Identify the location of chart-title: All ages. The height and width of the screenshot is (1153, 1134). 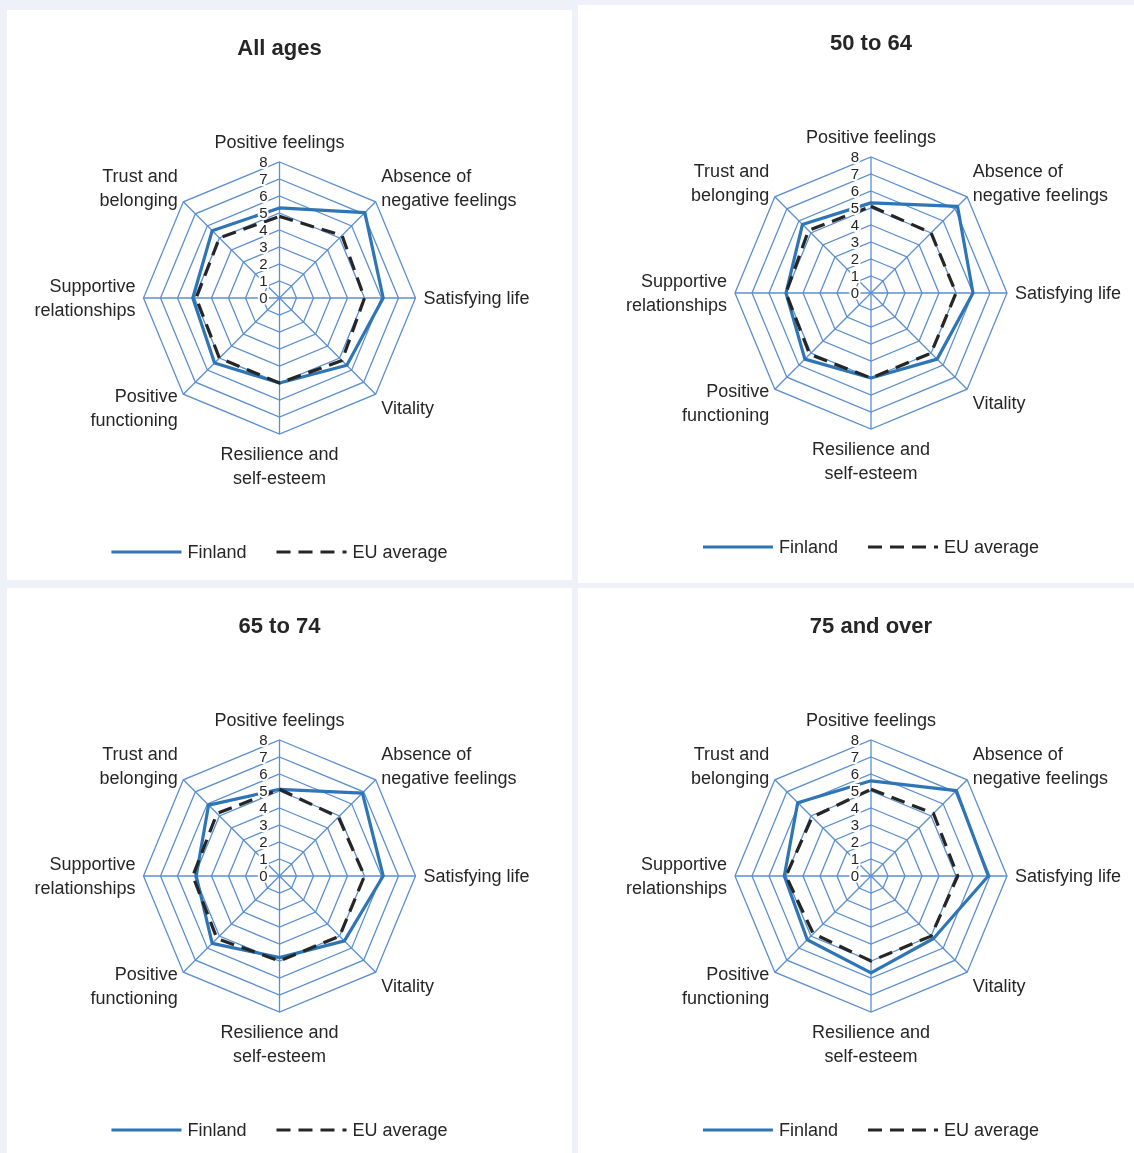
(279, 47).